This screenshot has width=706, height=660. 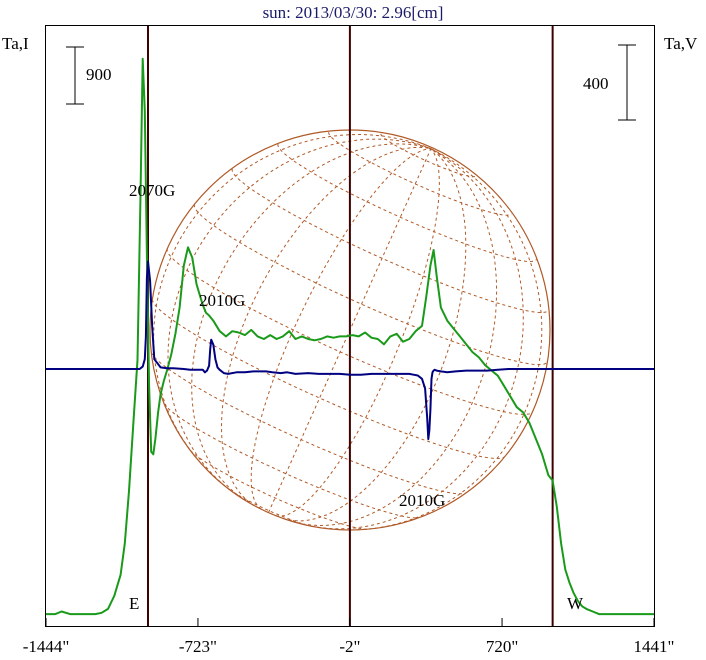 What do you see at coordinates (654, 646) in the screenshot?
I see `x-tick-label: 1441"` at bounding box center [654, 646].